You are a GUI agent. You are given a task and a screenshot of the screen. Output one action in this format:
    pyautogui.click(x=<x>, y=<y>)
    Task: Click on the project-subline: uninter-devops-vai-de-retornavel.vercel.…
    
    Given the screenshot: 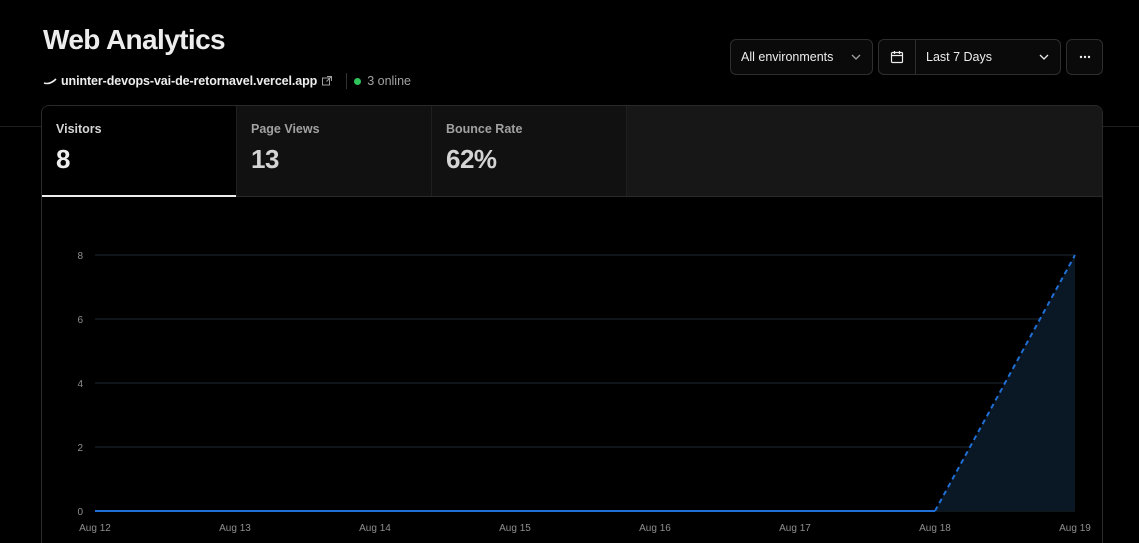 What is the action you would take?
    pyautogui.click(x=227, y=81)
    